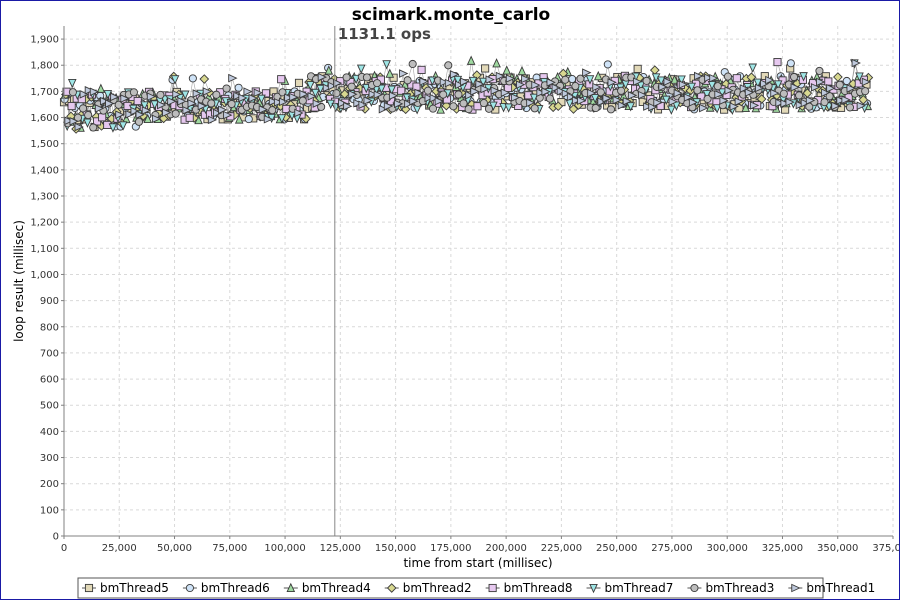  Describe the element at coordinates (44, 40) in the screenshot. I see `y-tick-label: 1,900` at that location.